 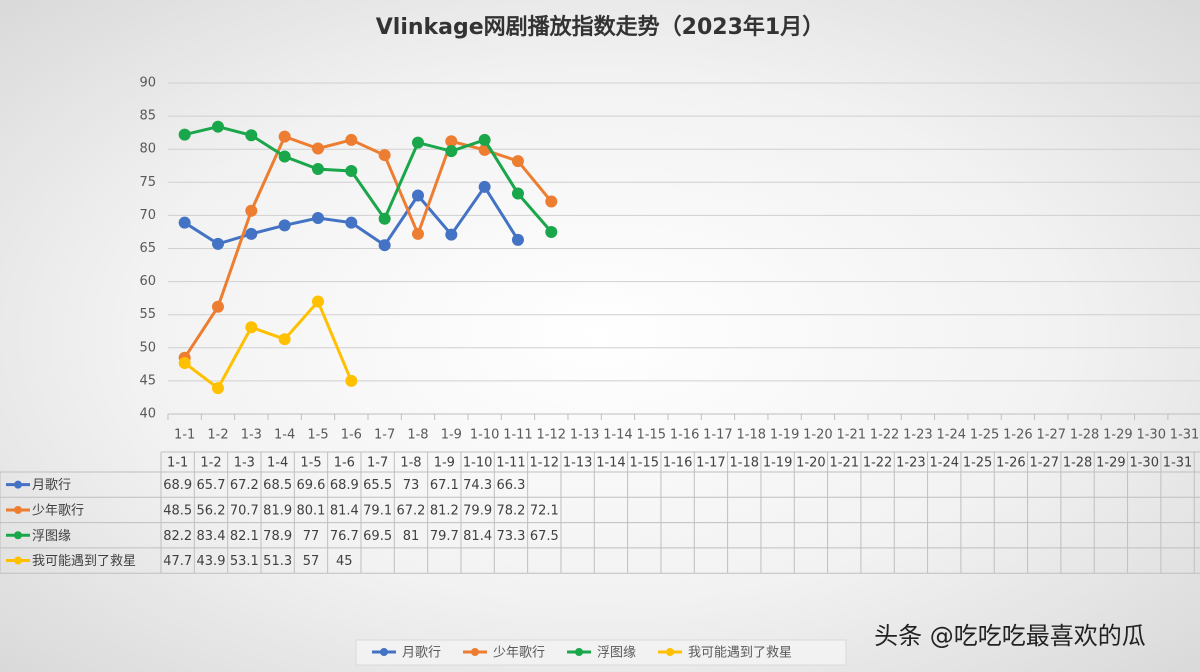 What do you see at coordinates (601, 652) in the screenshot?
I see `legend-box` at bounding box center [601, 652].